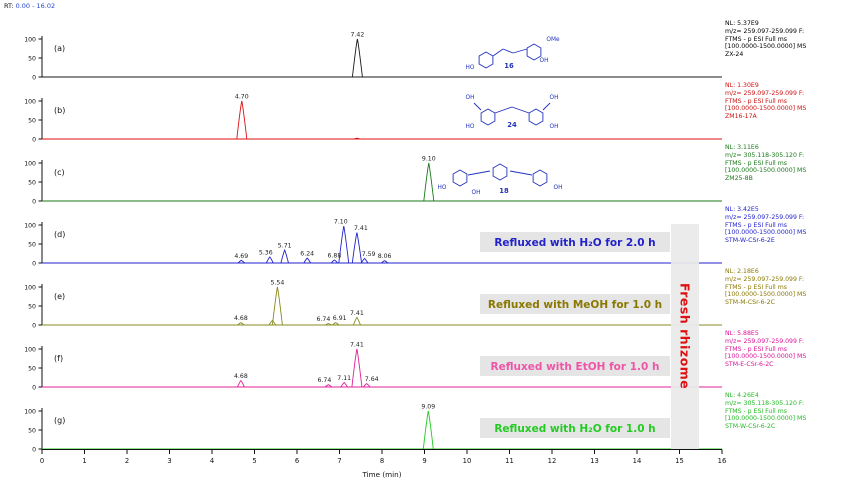  Describe the element at coordinates (429, 159) in the screenshot. I see `peak-rt-label: 9.10` at that location.